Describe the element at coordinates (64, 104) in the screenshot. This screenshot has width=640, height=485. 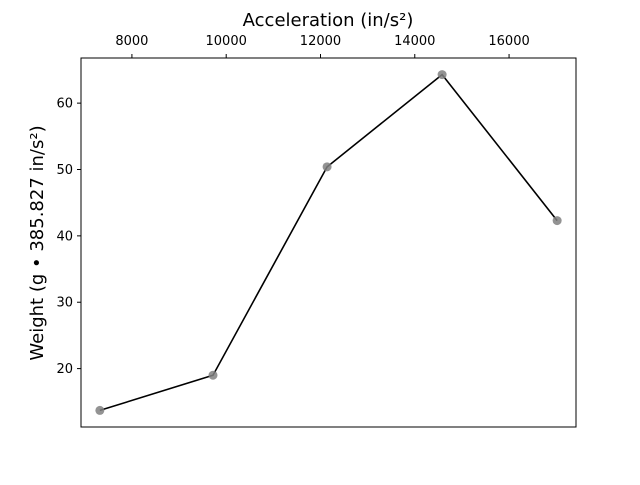
I see `y-tick-label: 60` at that location.